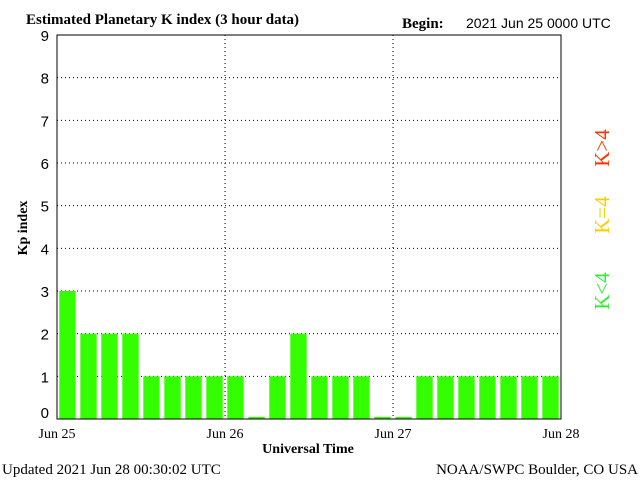  What do you see at coordinates (45, 413) in the screenshot?
I see `y-tick-label: 0` at bounding box center [45, 413].